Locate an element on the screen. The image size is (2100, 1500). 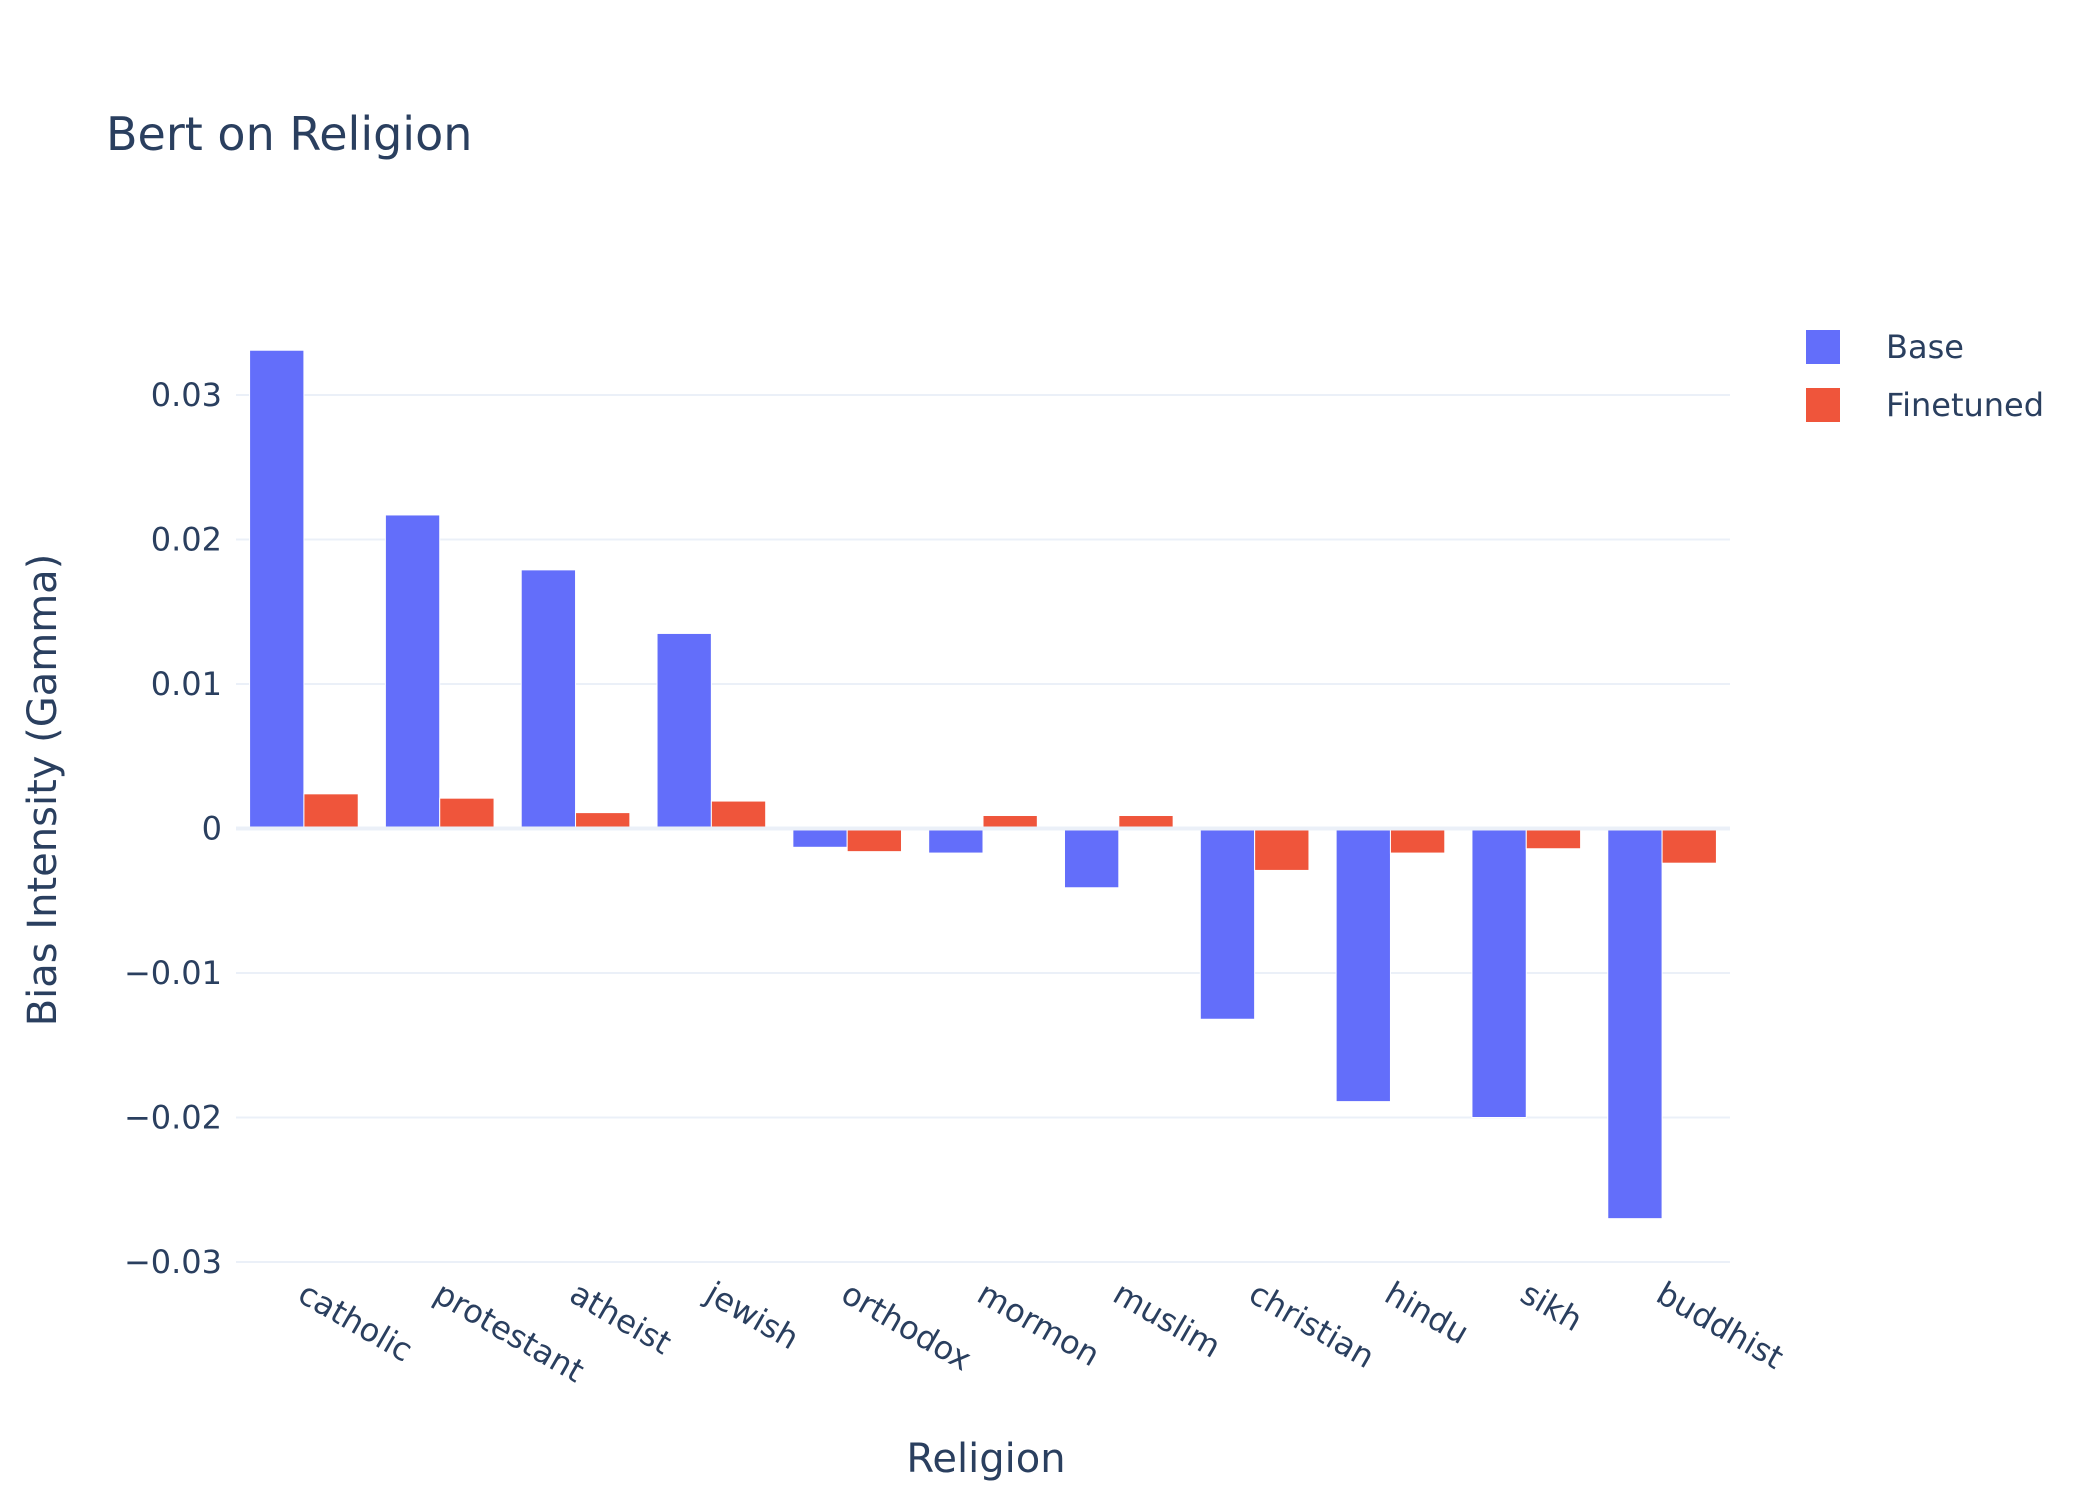
x-tick-label: protestant is located at coordinates (509, 1332).